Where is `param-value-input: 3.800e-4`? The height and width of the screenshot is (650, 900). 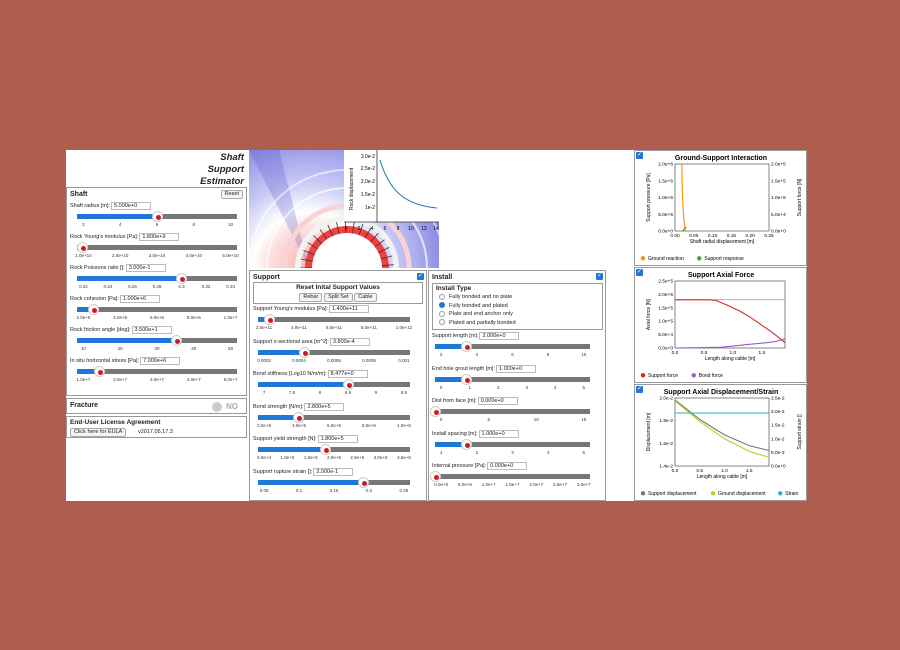
param-value-input: 3.800e-4 is located at coordinates (349, 341).